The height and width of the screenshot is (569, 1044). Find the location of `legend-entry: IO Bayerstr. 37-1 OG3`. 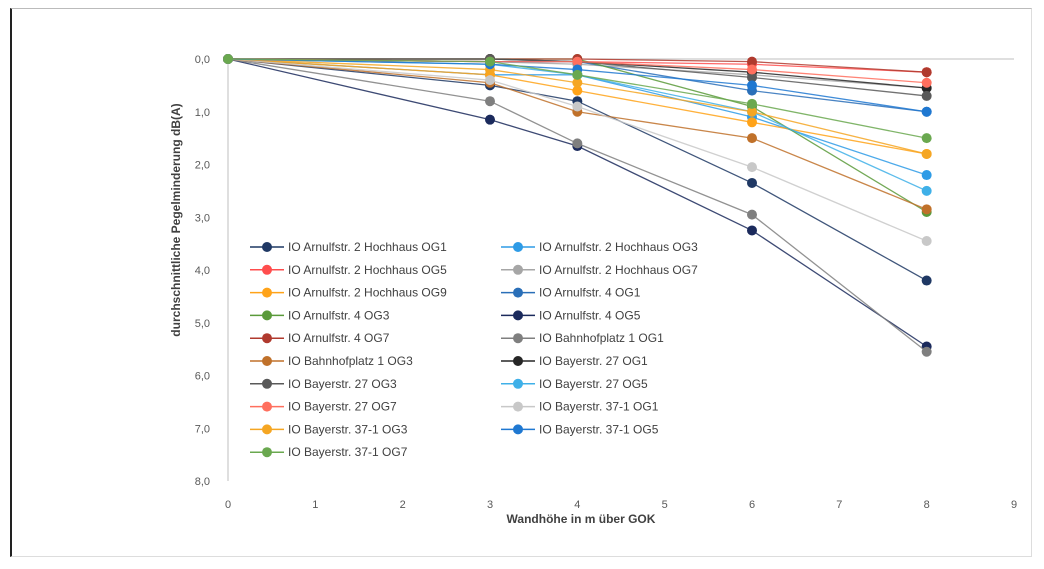

legend-entry: IO Bayerstr. 37-1 OG3 is located at coordinates (329, 429).